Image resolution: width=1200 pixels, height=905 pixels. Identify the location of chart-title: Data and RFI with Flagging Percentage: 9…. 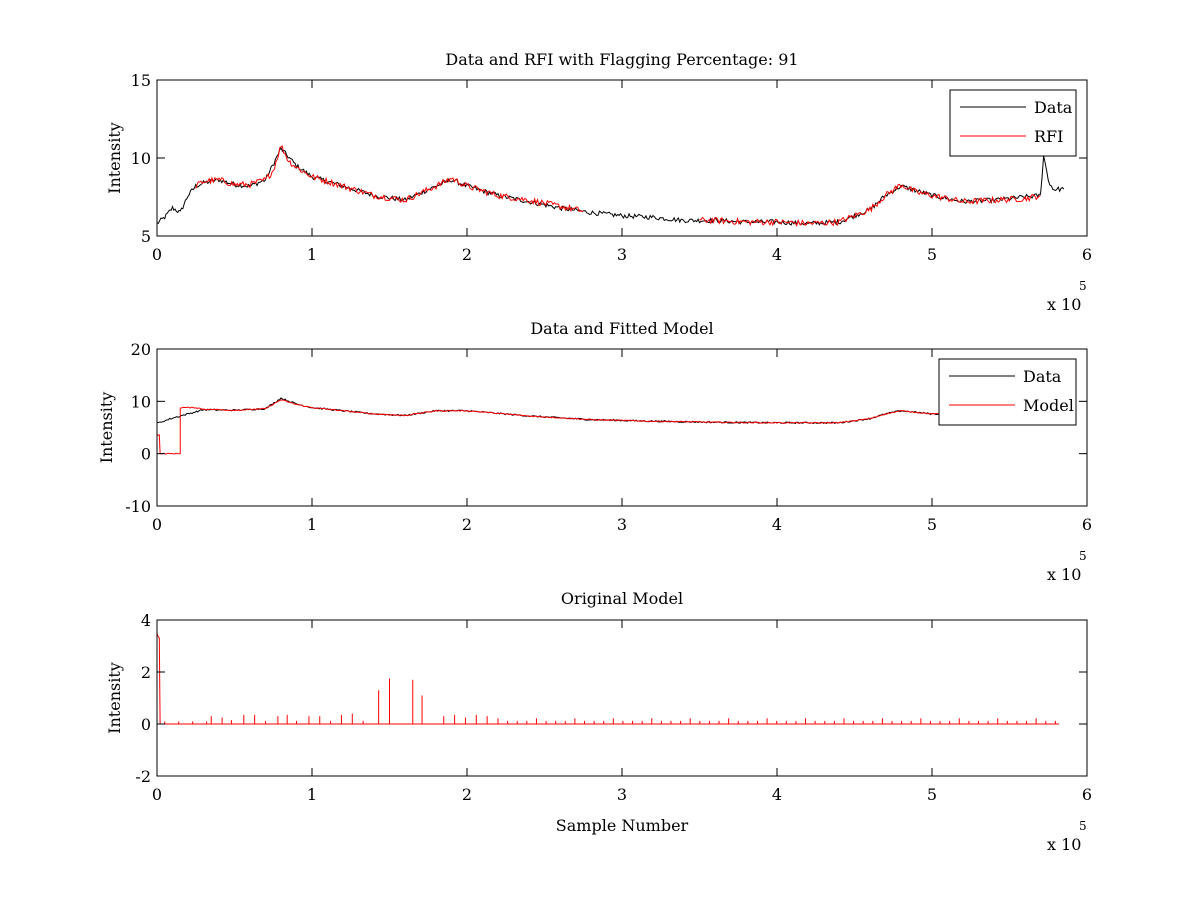
(621, 59).